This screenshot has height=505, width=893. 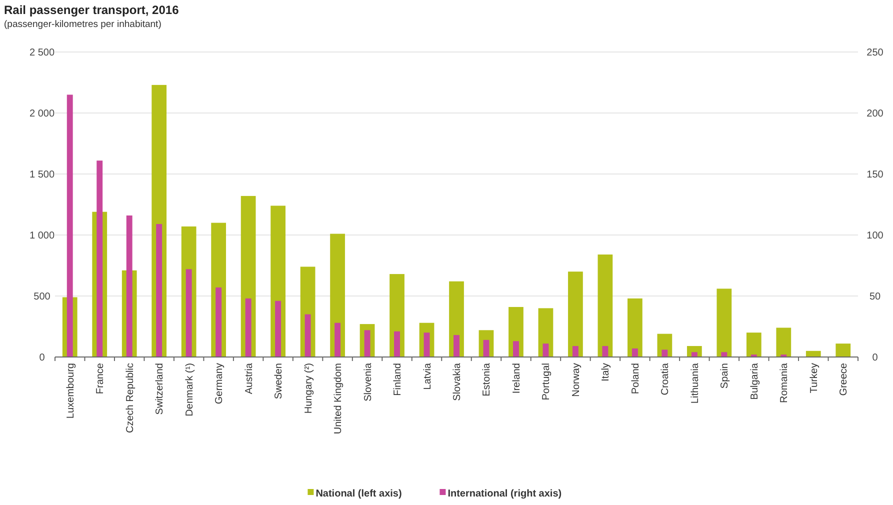 I want to click on x-tick-label: Germany, so click(x=220, y=383).